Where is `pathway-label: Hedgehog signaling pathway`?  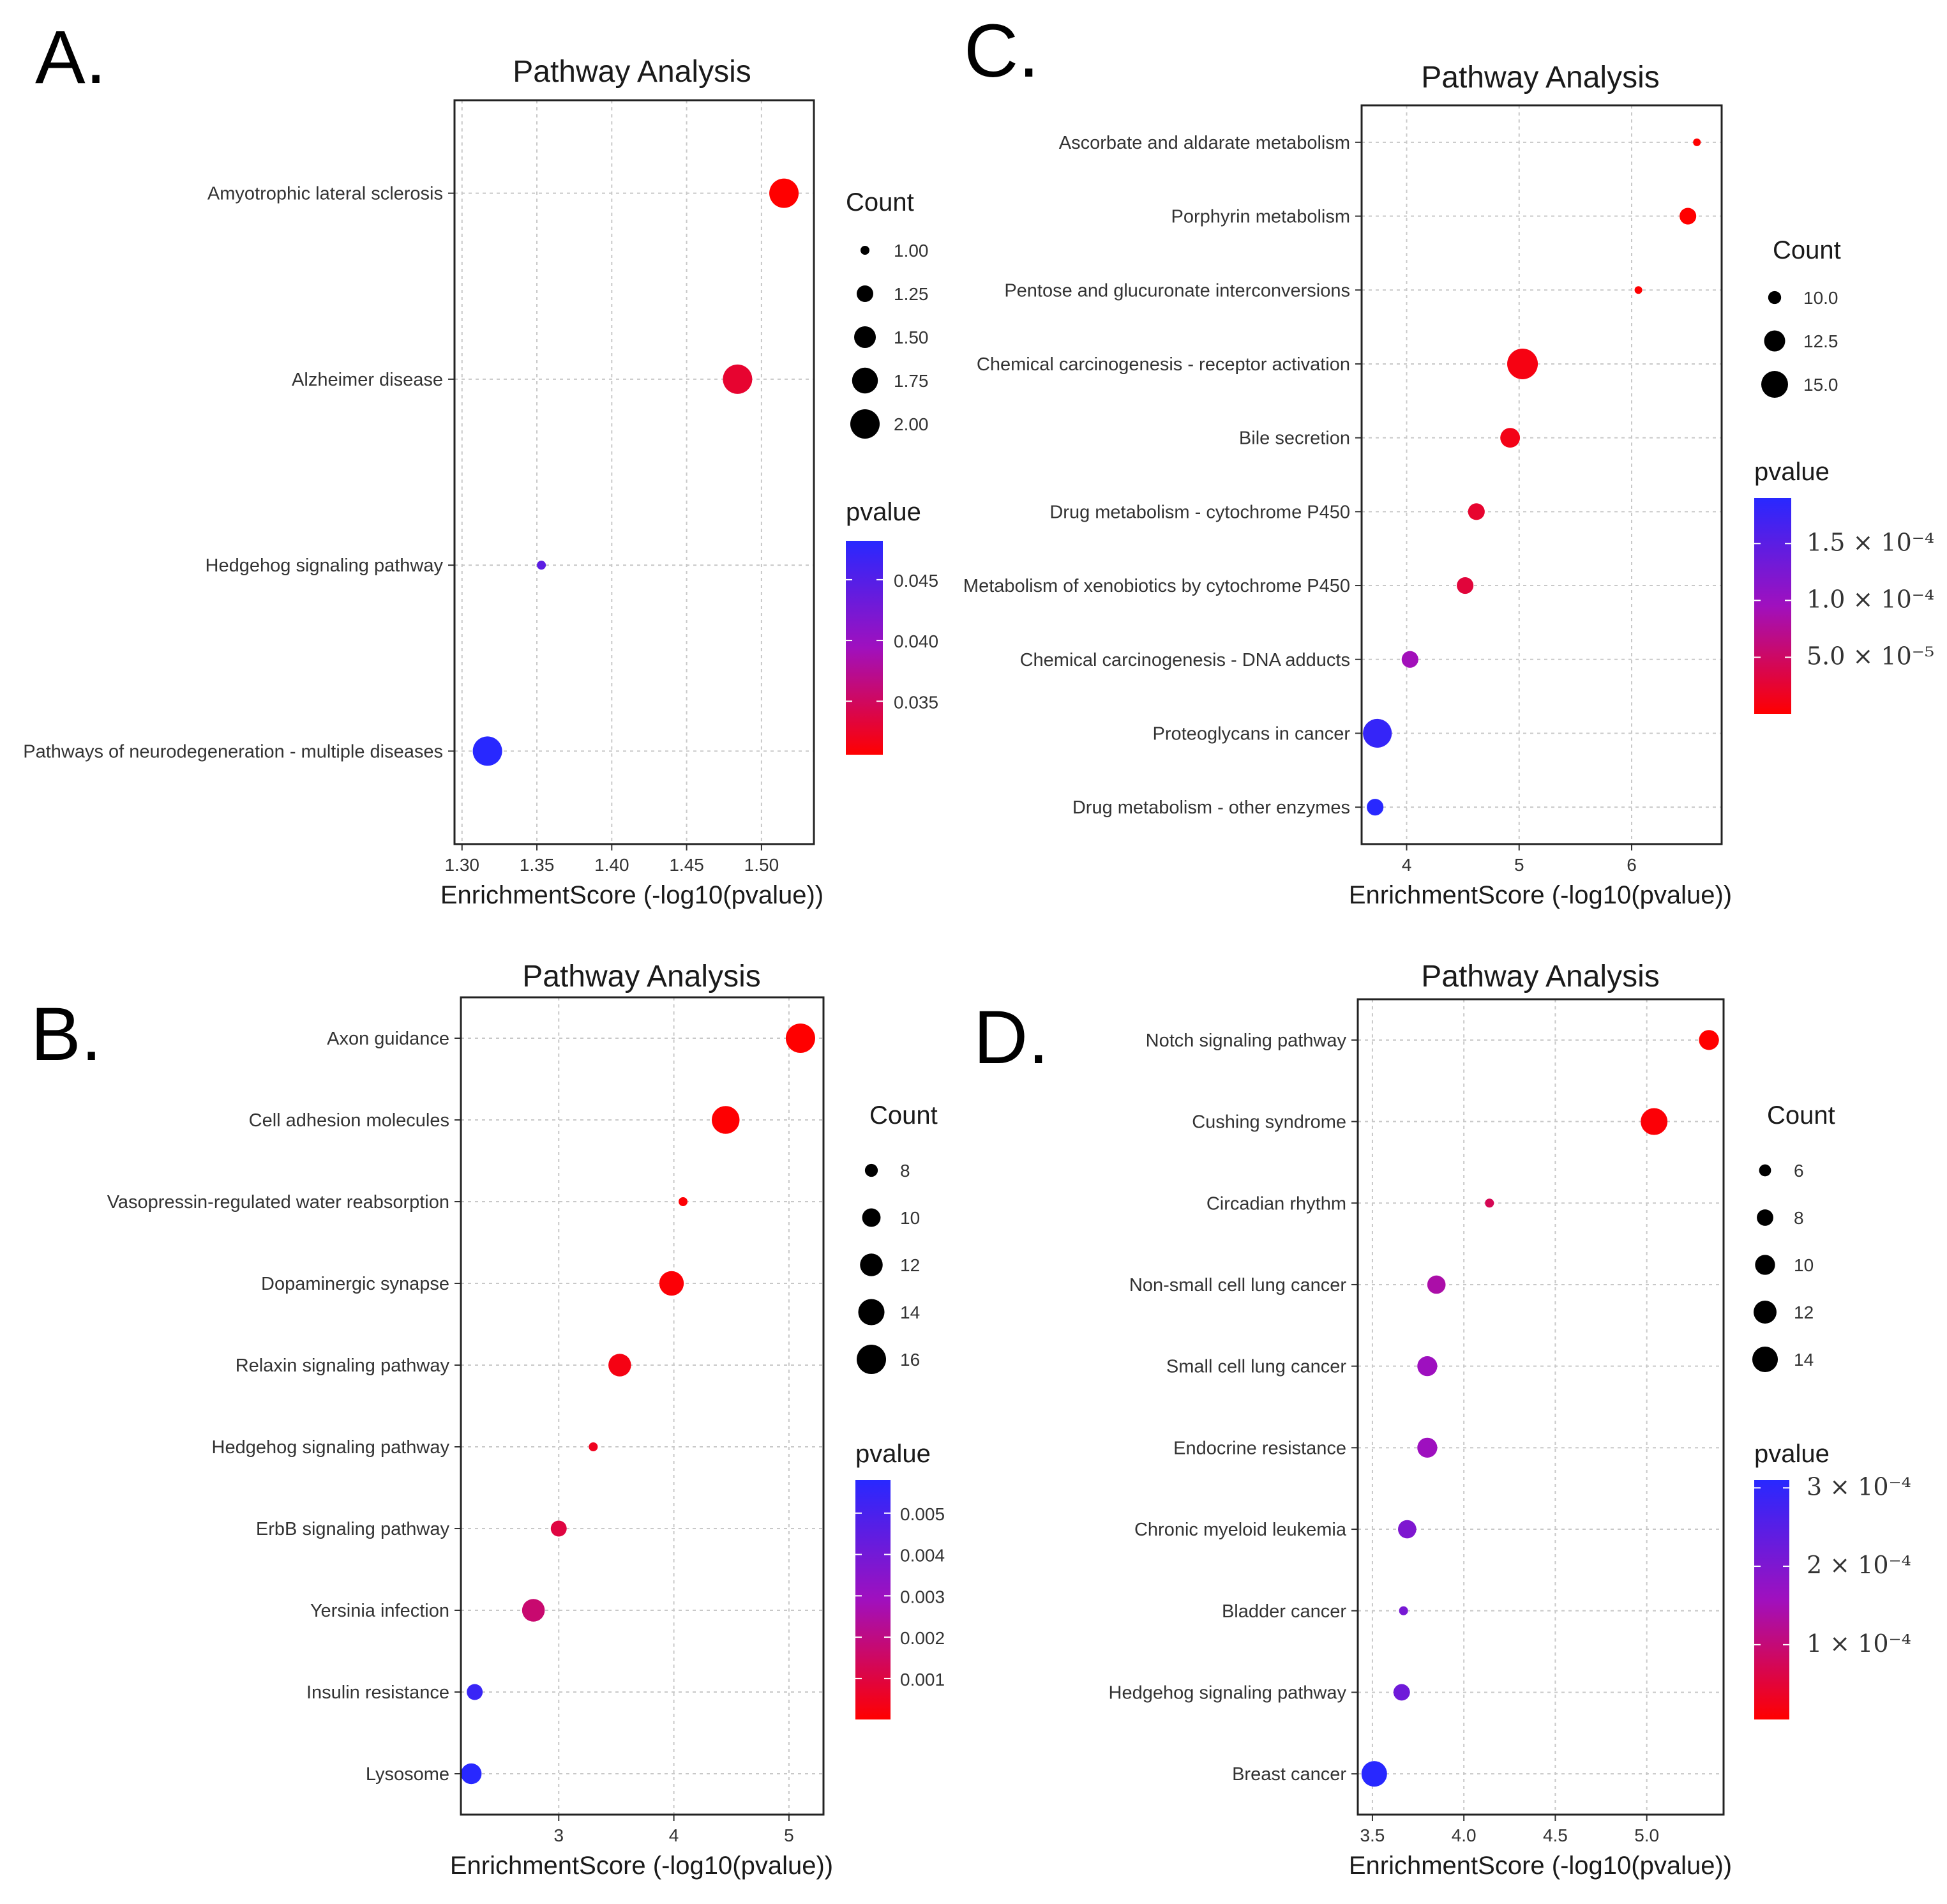 pathway-label: Hedgehog signaling pathway is located at coordinates (325, 565).